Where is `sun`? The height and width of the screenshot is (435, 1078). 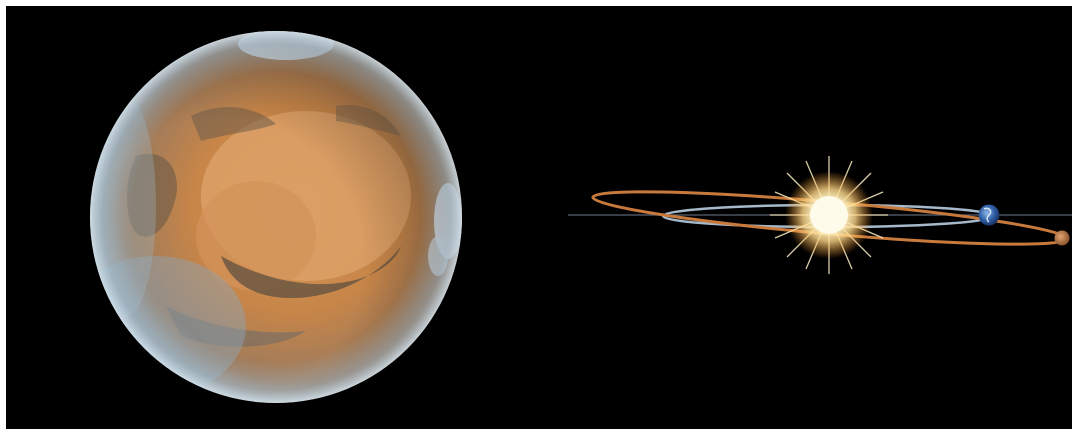
sun is located at coordinates (829, 215).